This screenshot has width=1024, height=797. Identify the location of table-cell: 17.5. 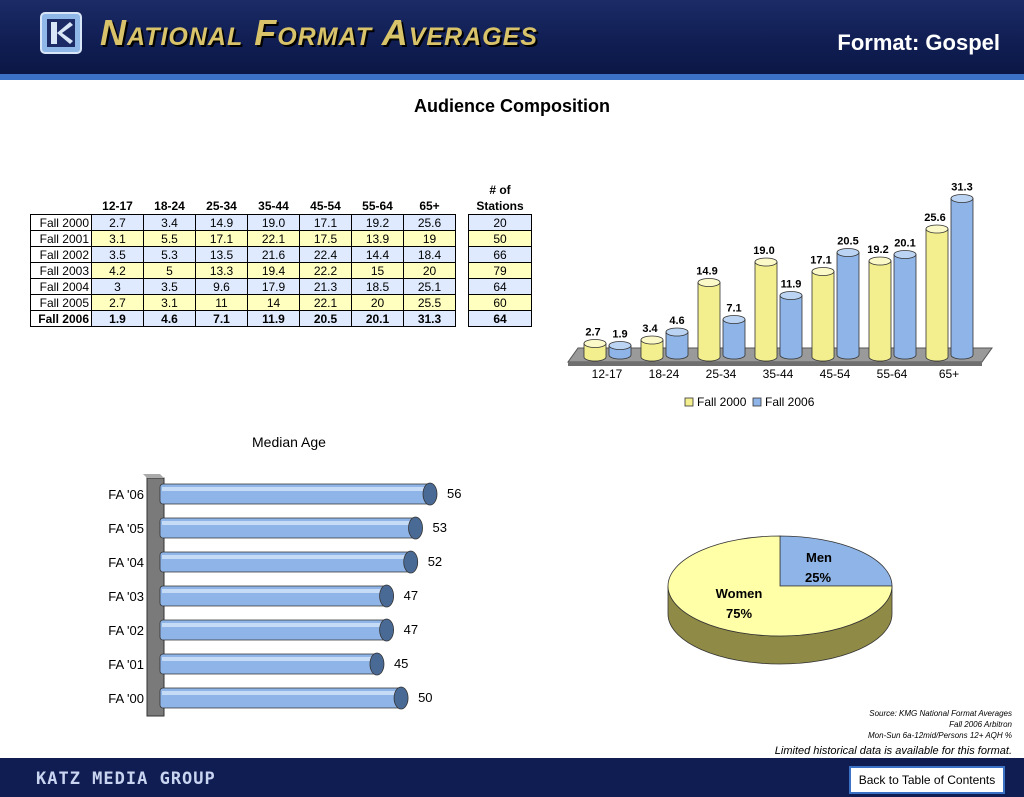
(325, 238).